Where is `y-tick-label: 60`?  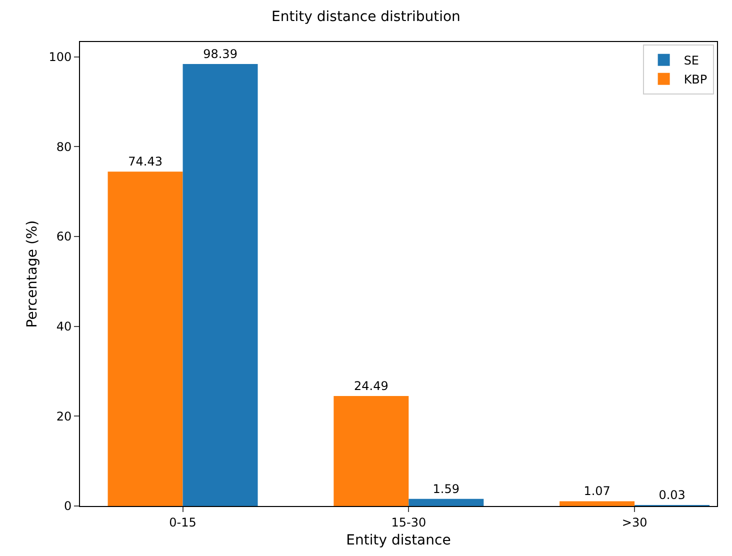 y-tick-label: 60 is located at coordinates (64, 237).